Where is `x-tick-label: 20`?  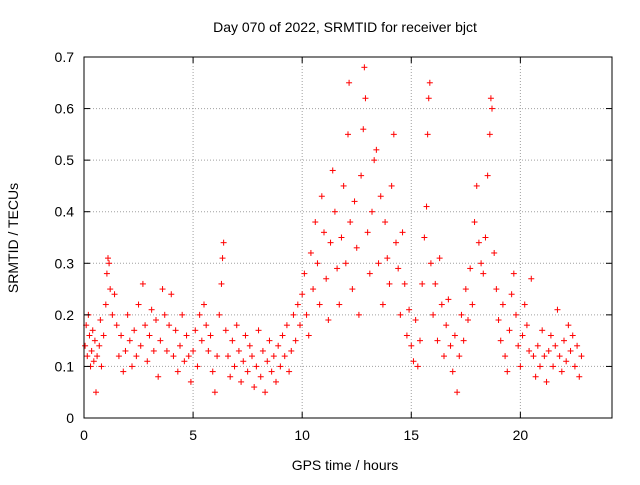
x-tick-label: 20 is located at coordinates (521, 435).